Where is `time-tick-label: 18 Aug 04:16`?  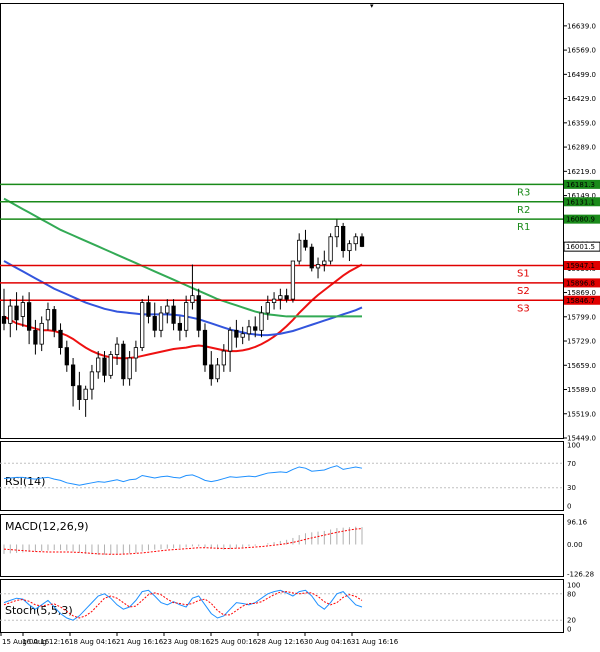 time-tick-label: 18 Aug 04:16 is located at coordinates (93, 642).